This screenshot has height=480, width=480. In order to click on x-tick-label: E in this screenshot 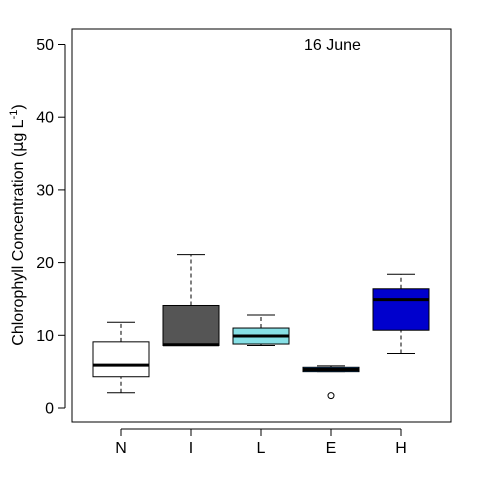, I will do `click(331, 448)`.